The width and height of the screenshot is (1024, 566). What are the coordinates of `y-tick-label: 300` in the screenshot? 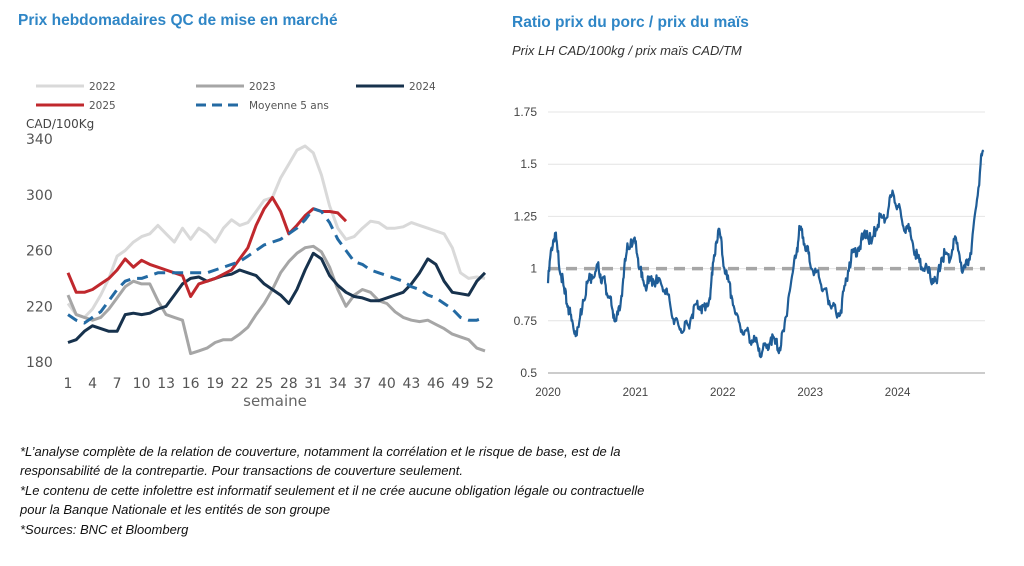 It's located at (39, 196).